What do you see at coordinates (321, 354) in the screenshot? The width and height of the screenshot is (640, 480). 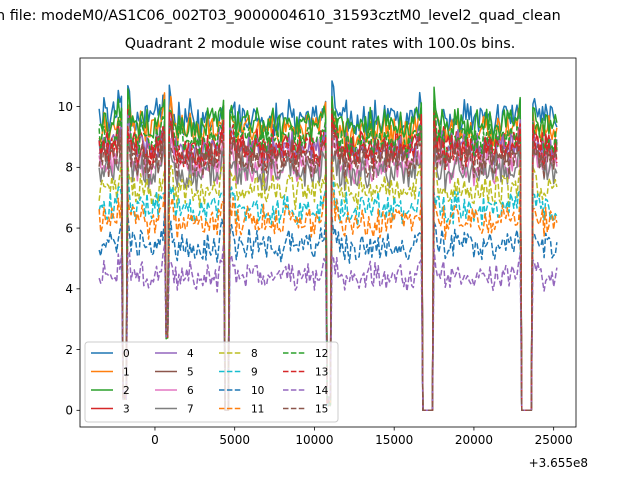 I see `legend-label-12: 12` at bounding box center [321, 354].